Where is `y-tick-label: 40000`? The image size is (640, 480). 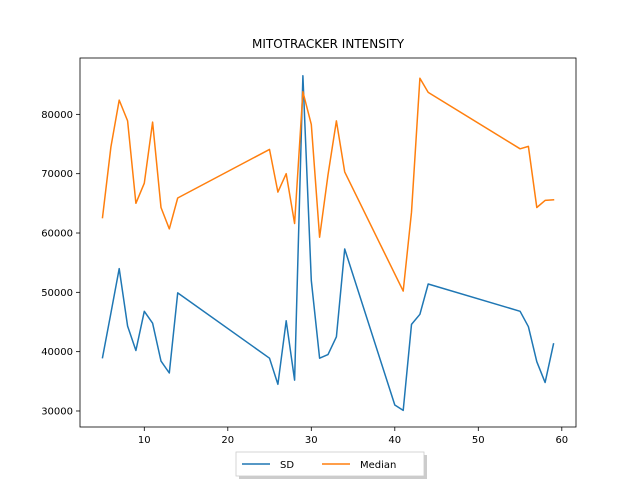
y-tick-label: 40000 is located at coordinates (57, 352).